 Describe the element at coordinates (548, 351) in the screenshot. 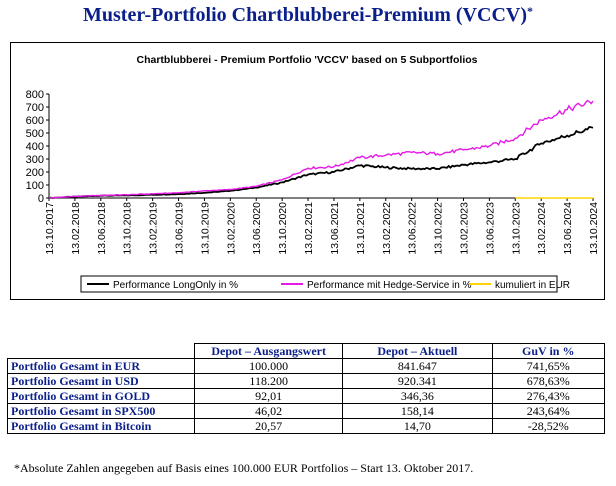

I see `table-header-cell: GuV in %` at that location.